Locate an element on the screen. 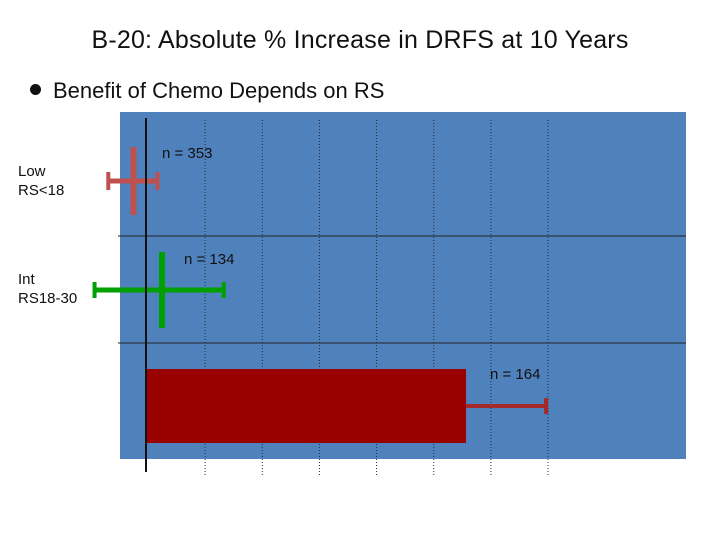 The image size is (720, 540). category-label-int-line2: RS18-30 is located at coordinates (48, 298).